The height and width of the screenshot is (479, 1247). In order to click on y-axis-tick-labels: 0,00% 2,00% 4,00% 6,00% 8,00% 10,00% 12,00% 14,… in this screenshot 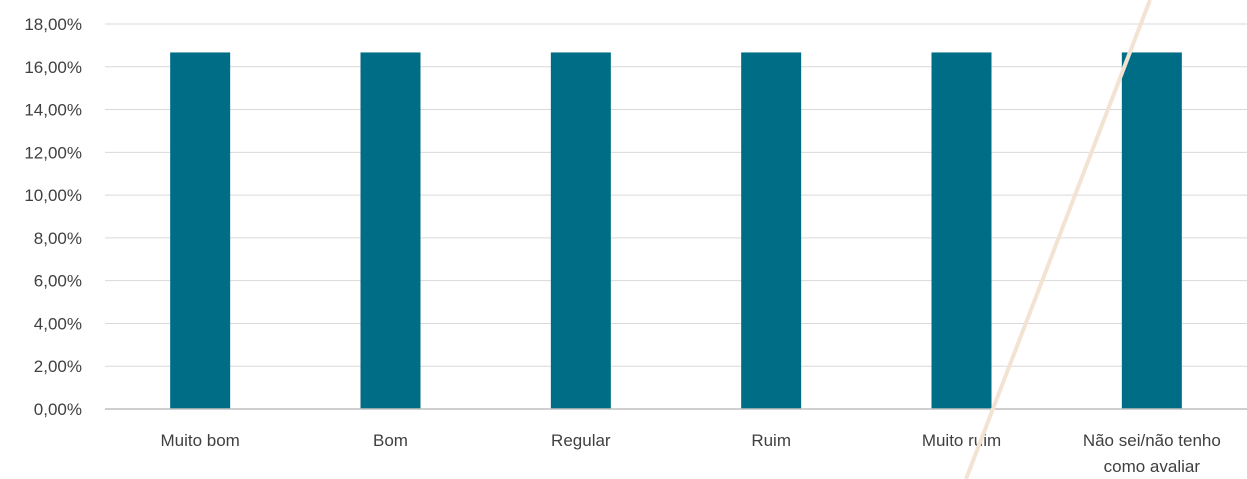, I will do `click(53, 217)`.